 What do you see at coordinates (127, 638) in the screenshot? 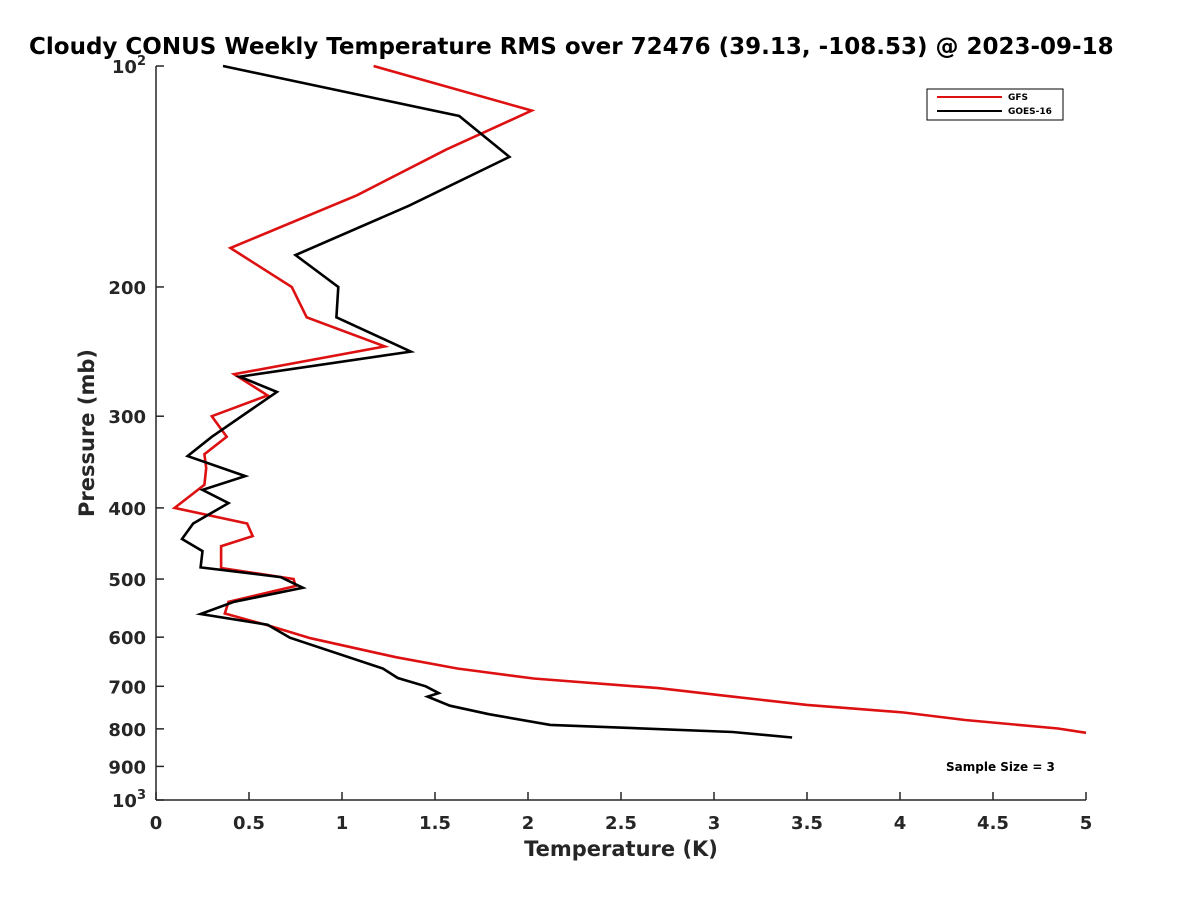
I see `y-tick-label: 600` at bounding box center [127, 638].